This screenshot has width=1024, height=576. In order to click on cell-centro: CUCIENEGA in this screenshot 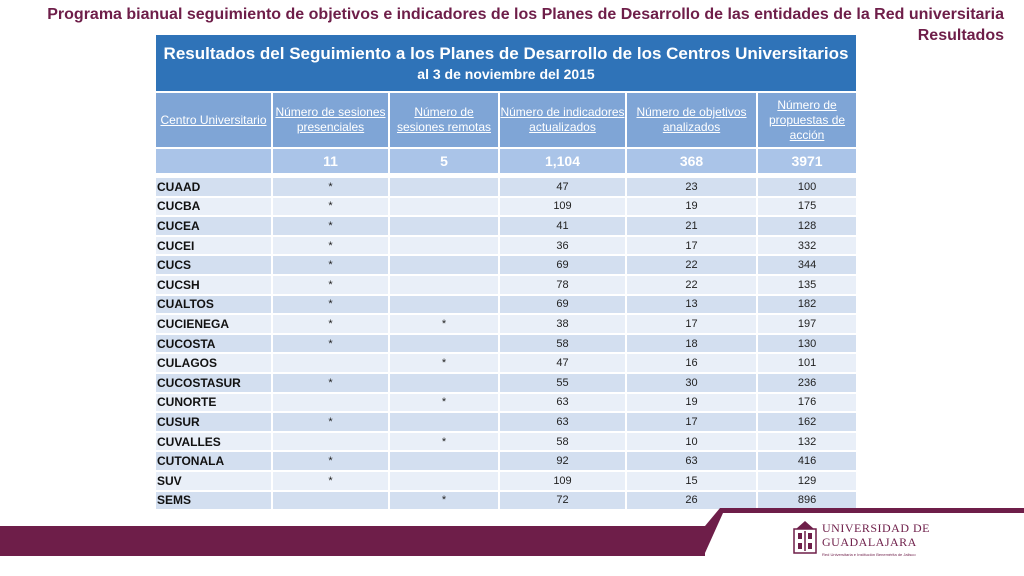, I will do `click(213, 324)`.